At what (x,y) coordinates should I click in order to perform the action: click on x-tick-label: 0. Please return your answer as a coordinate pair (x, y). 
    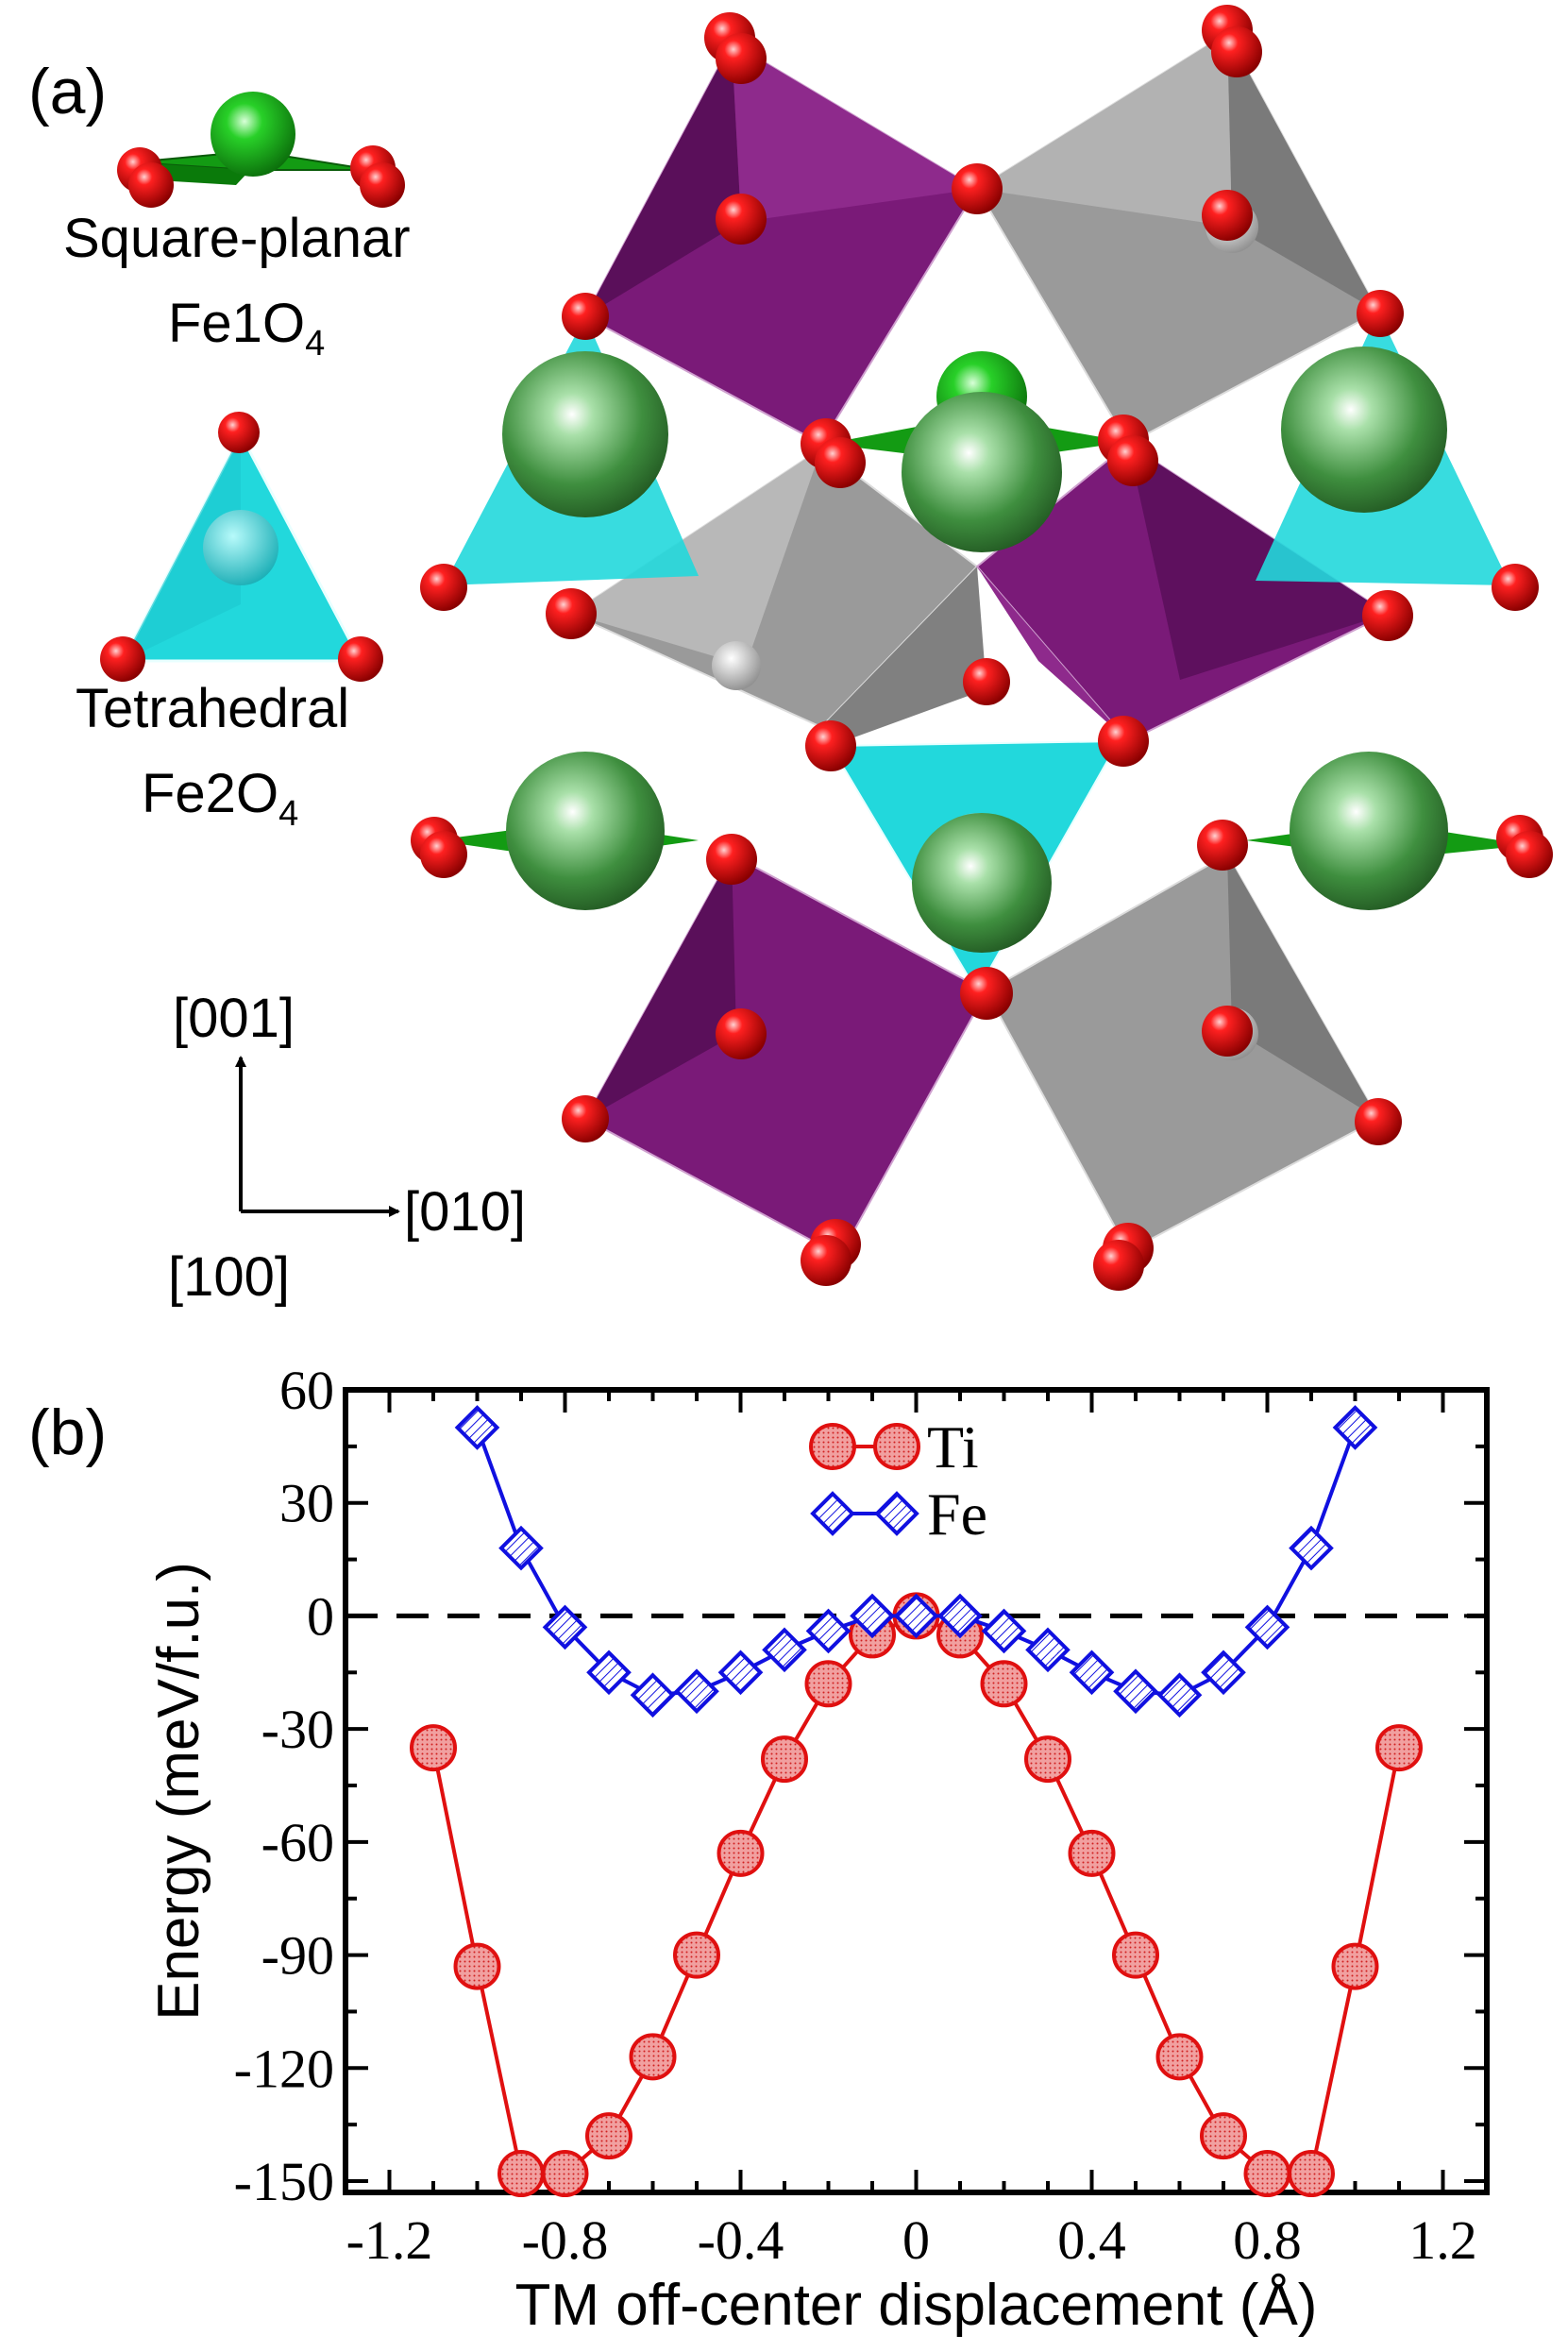
    Looking at the image, I should click on (916, 2240).